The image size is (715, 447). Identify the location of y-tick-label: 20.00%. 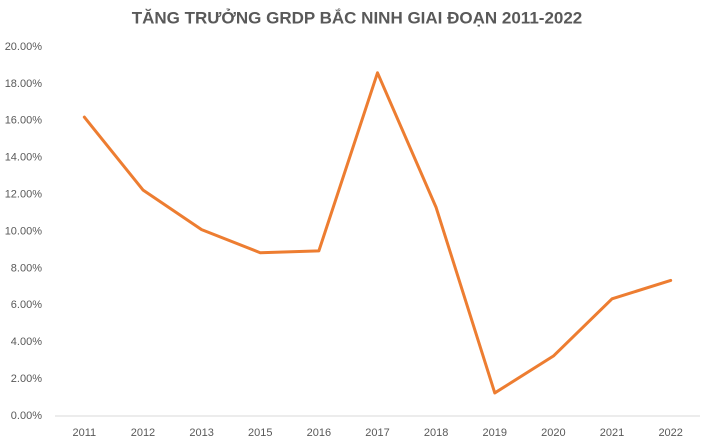
(24, 47).